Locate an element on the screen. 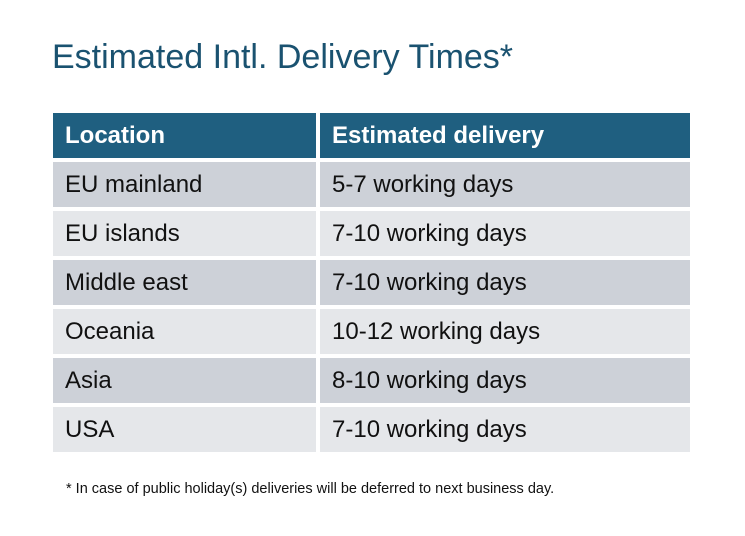  table-row: Asia 8-10 working days is located at coordinates (371, 380).